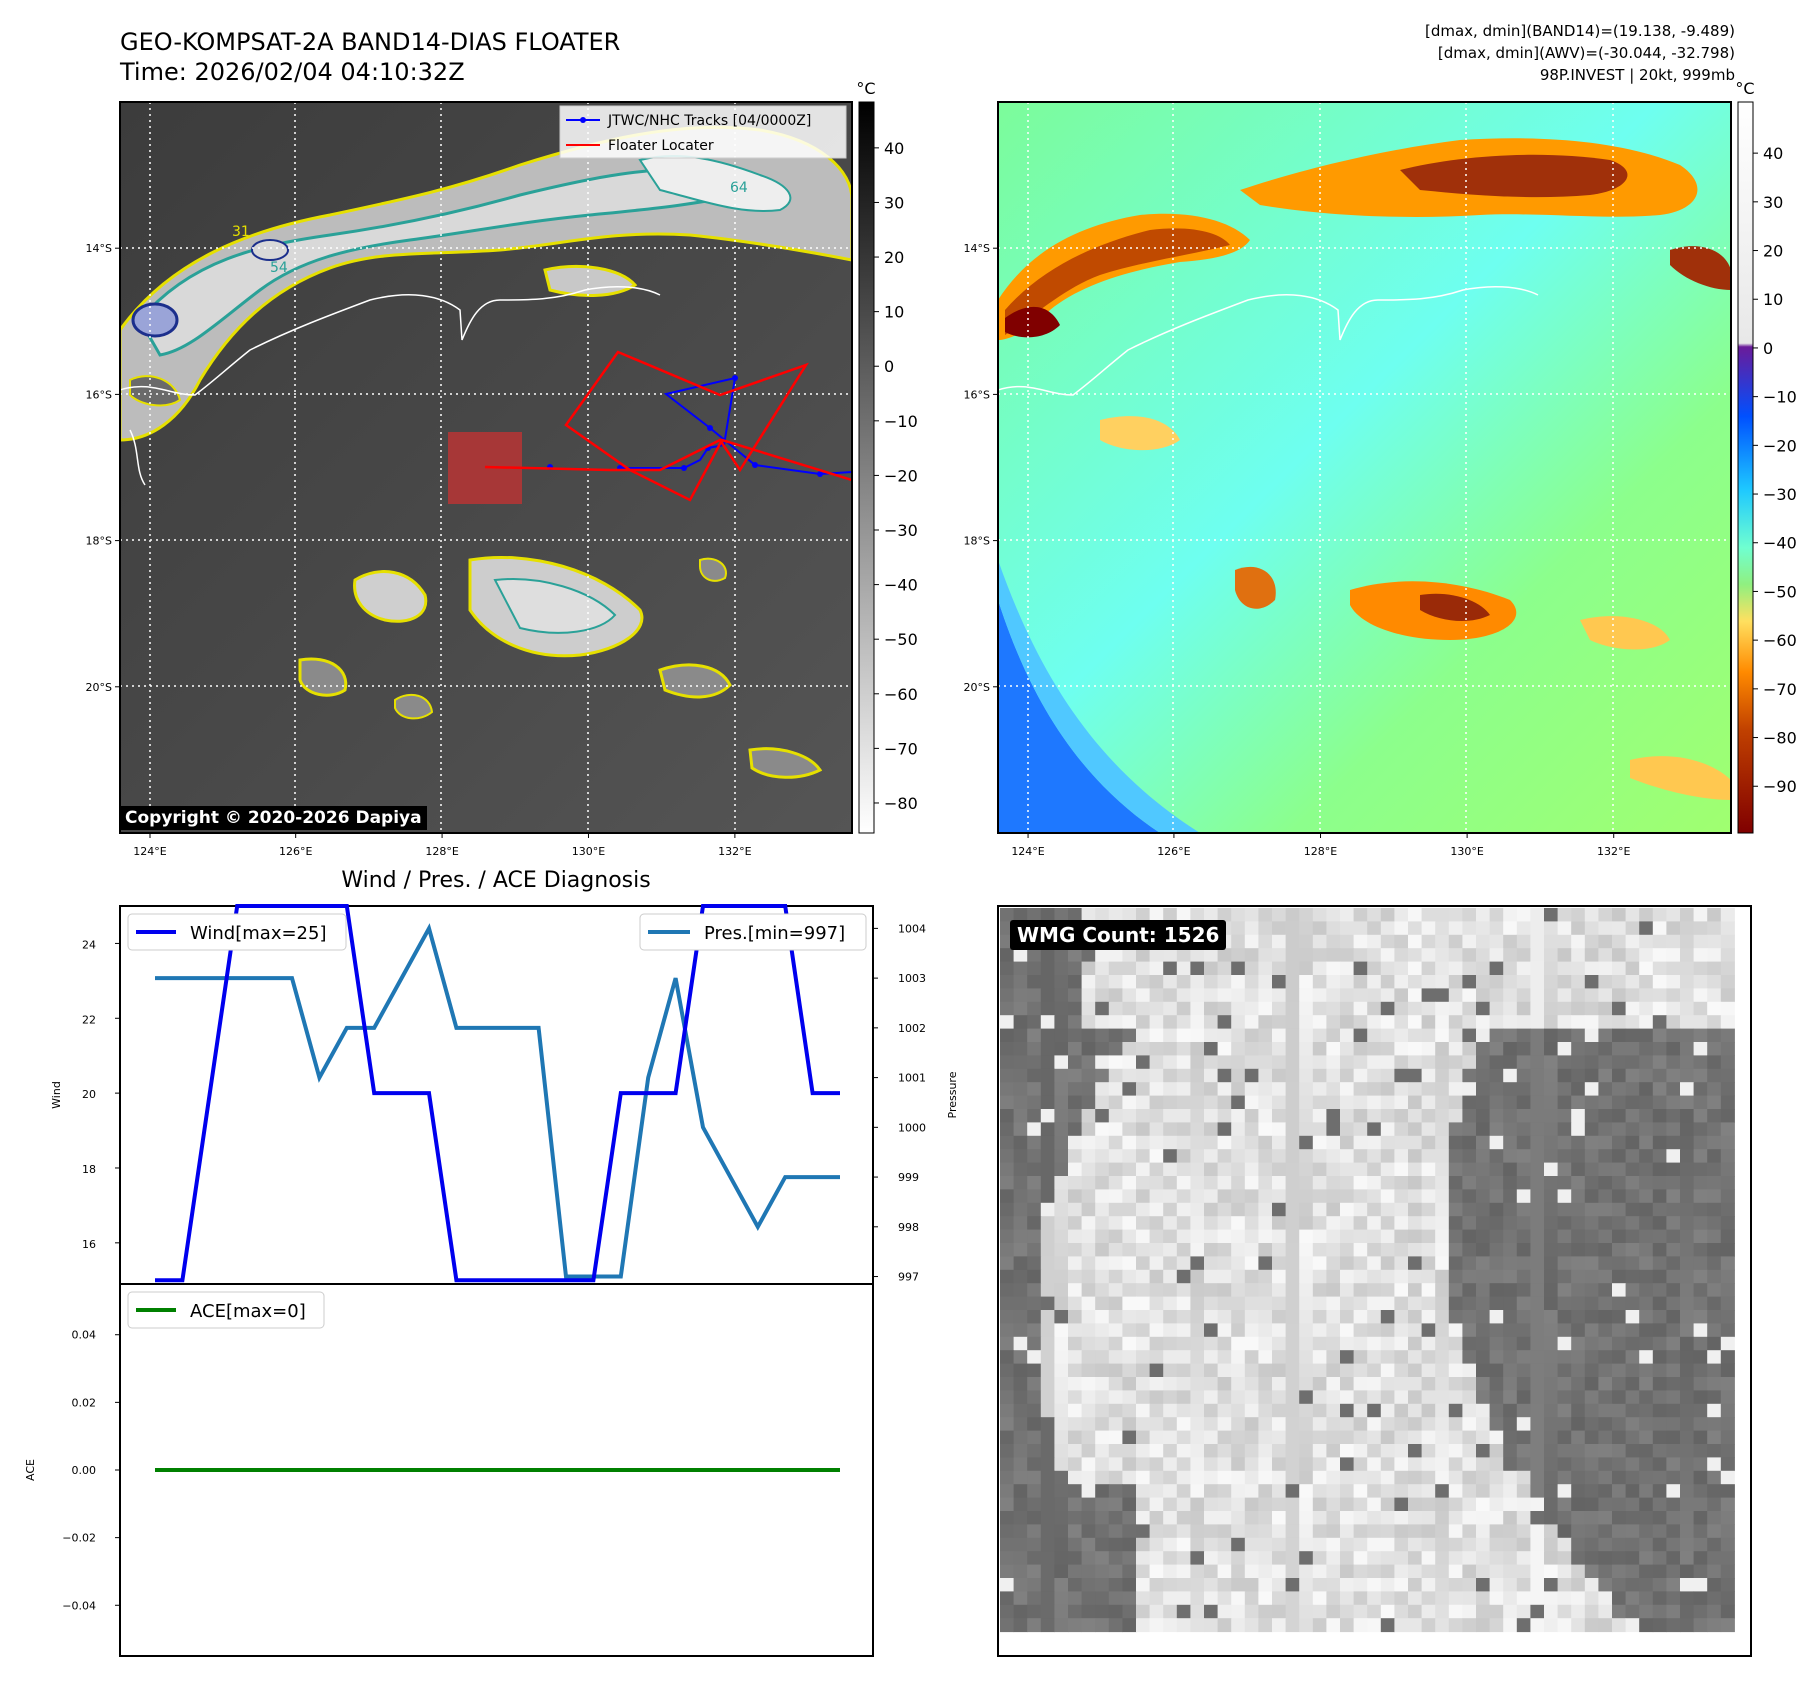 This screenshot has height=1690, width=1813. What do you see at coordinates (977, 394) in the screenshot?
I see `awv-y-tick-label: 16°S` at bounding box center [977, 394].